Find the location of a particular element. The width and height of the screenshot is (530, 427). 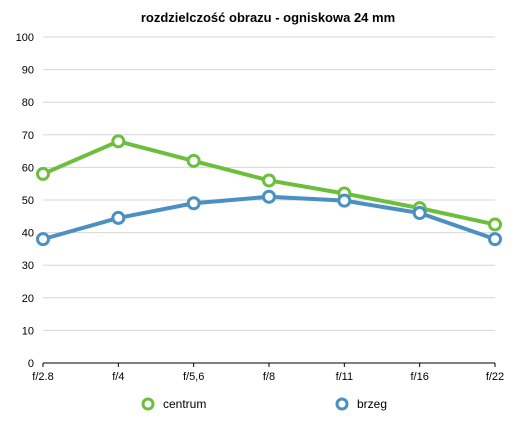

legend-label-brzeg: brzeg is located at coordinates (372, 404).